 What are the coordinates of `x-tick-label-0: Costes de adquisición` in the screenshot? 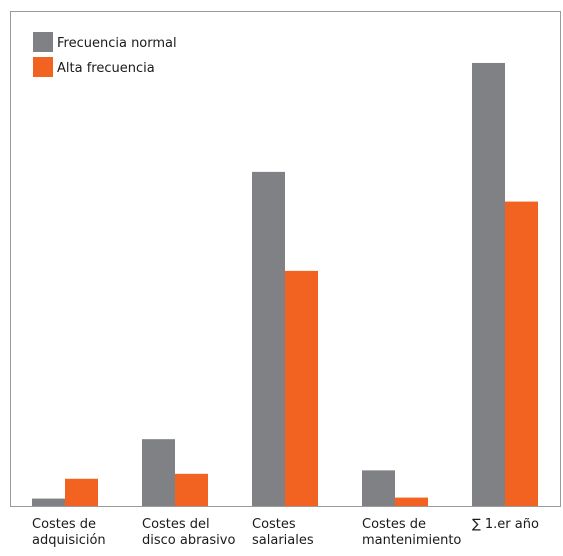 It's located at (69, 532).